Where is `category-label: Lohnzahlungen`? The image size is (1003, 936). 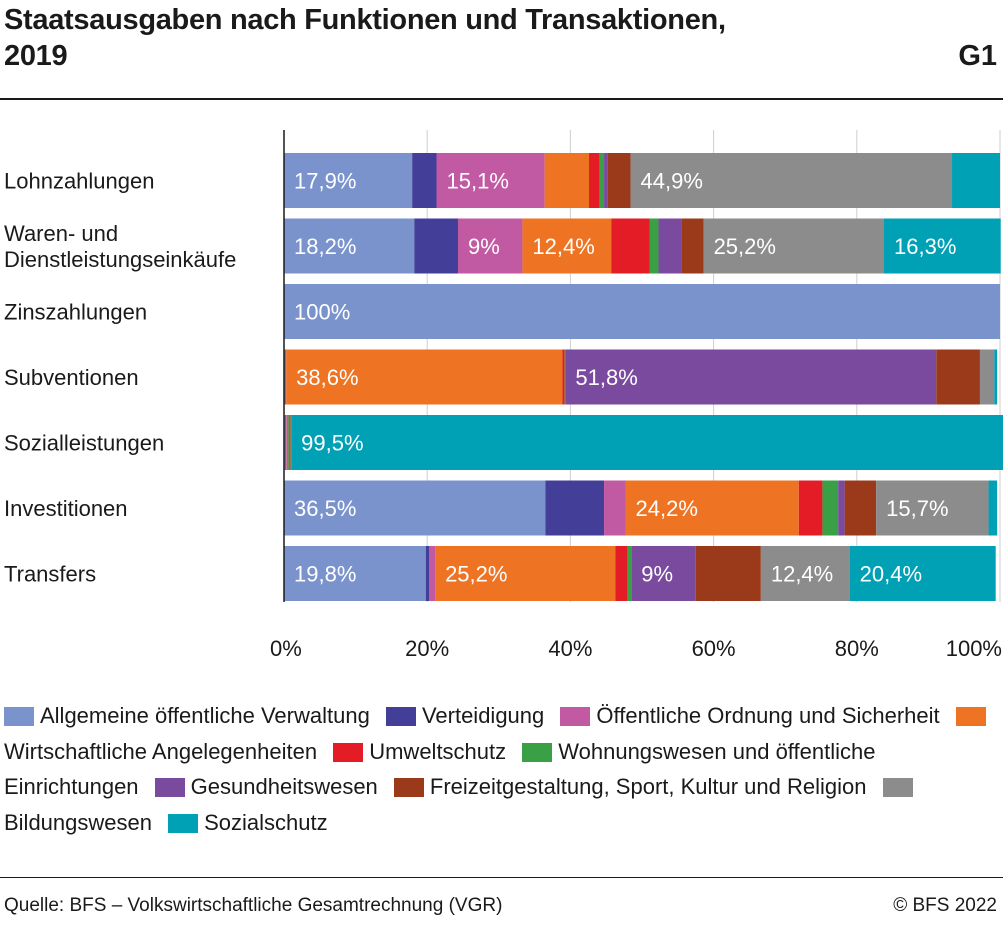 category-label: Lohnzahlungen is located at coordinates (79, 181).